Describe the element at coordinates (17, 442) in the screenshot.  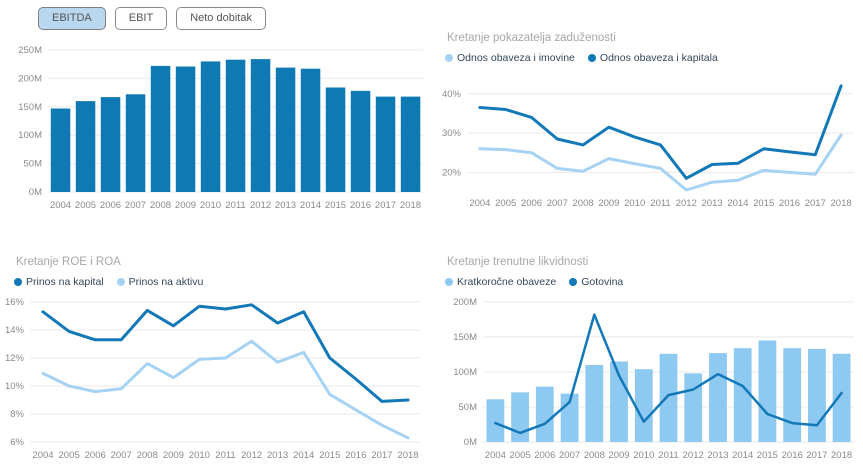
I see `y-axis-tick-label: 6%` at that location.